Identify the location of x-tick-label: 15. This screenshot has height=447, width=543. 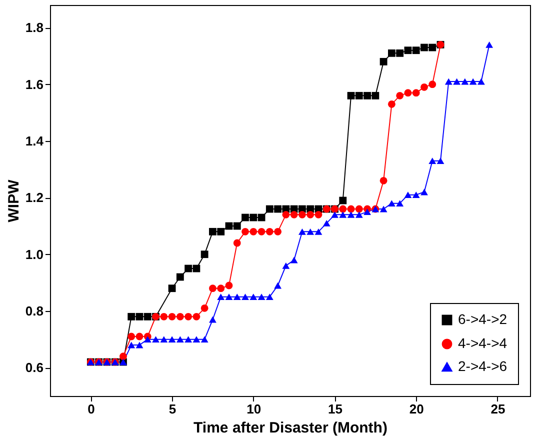
(335, 409).